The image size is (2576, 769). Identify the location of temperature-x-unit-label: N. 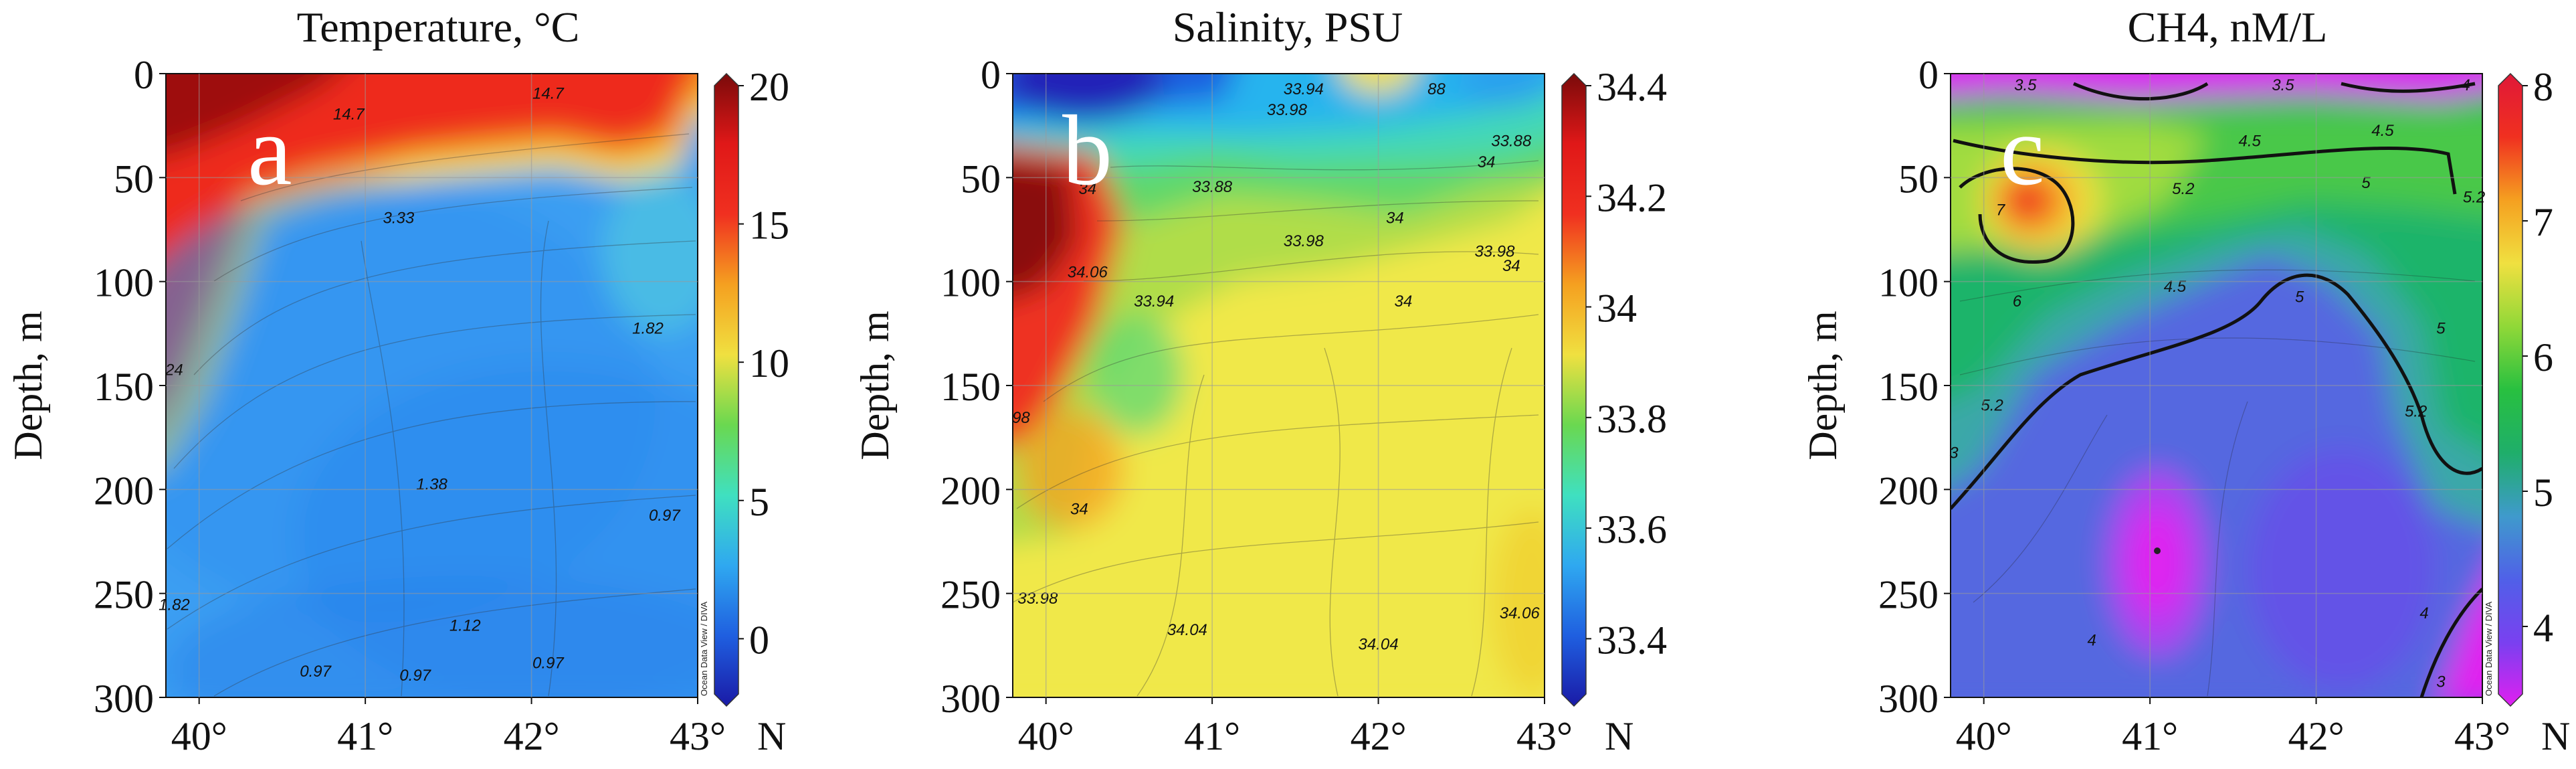
(771, 736).